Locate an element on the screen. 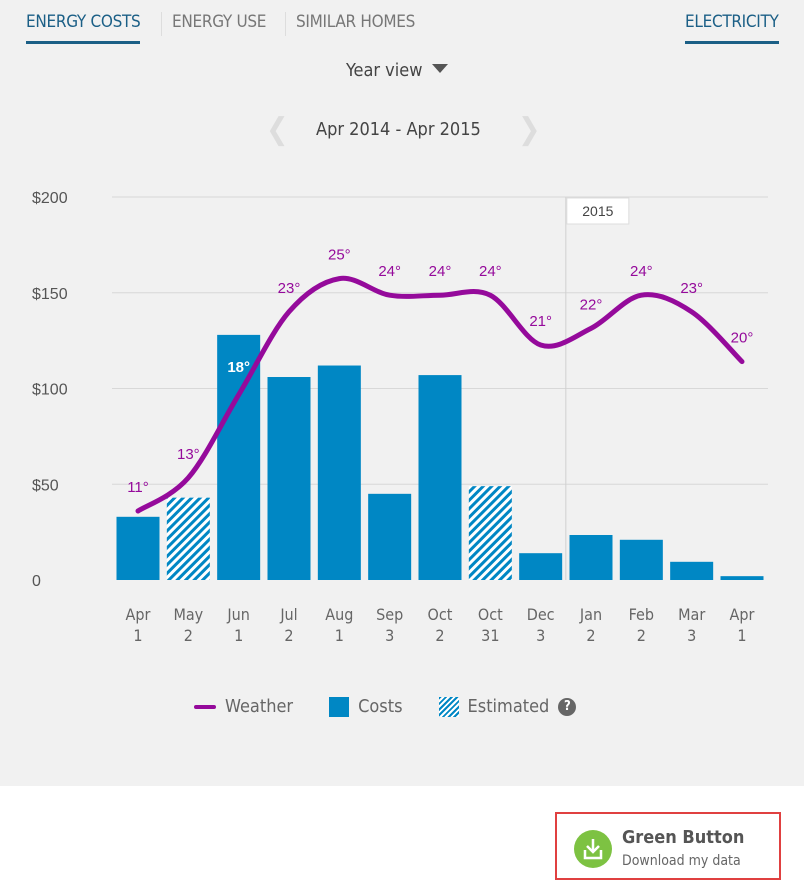  x-tick-label: Feb is located at coordinates (641, 614).